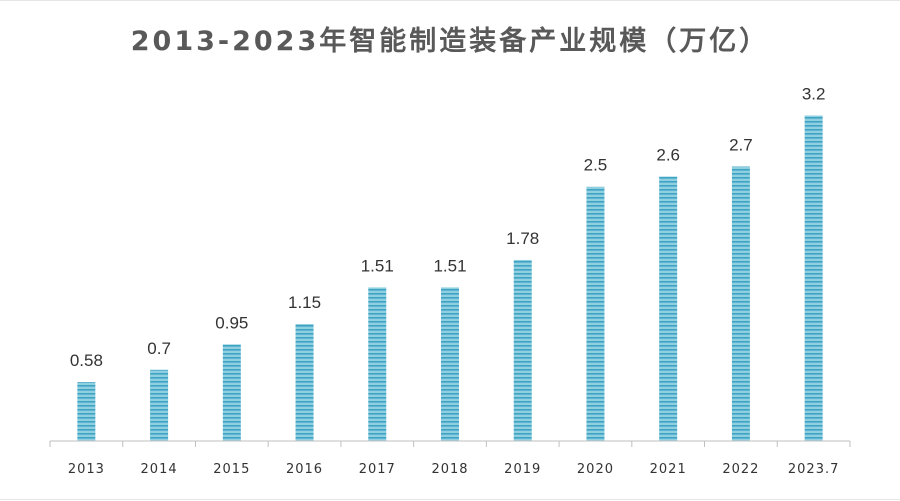  What do you see at coordinates (159, 405) in the screenshot?
I see `bar-2014` at bounding box center [159, 405].